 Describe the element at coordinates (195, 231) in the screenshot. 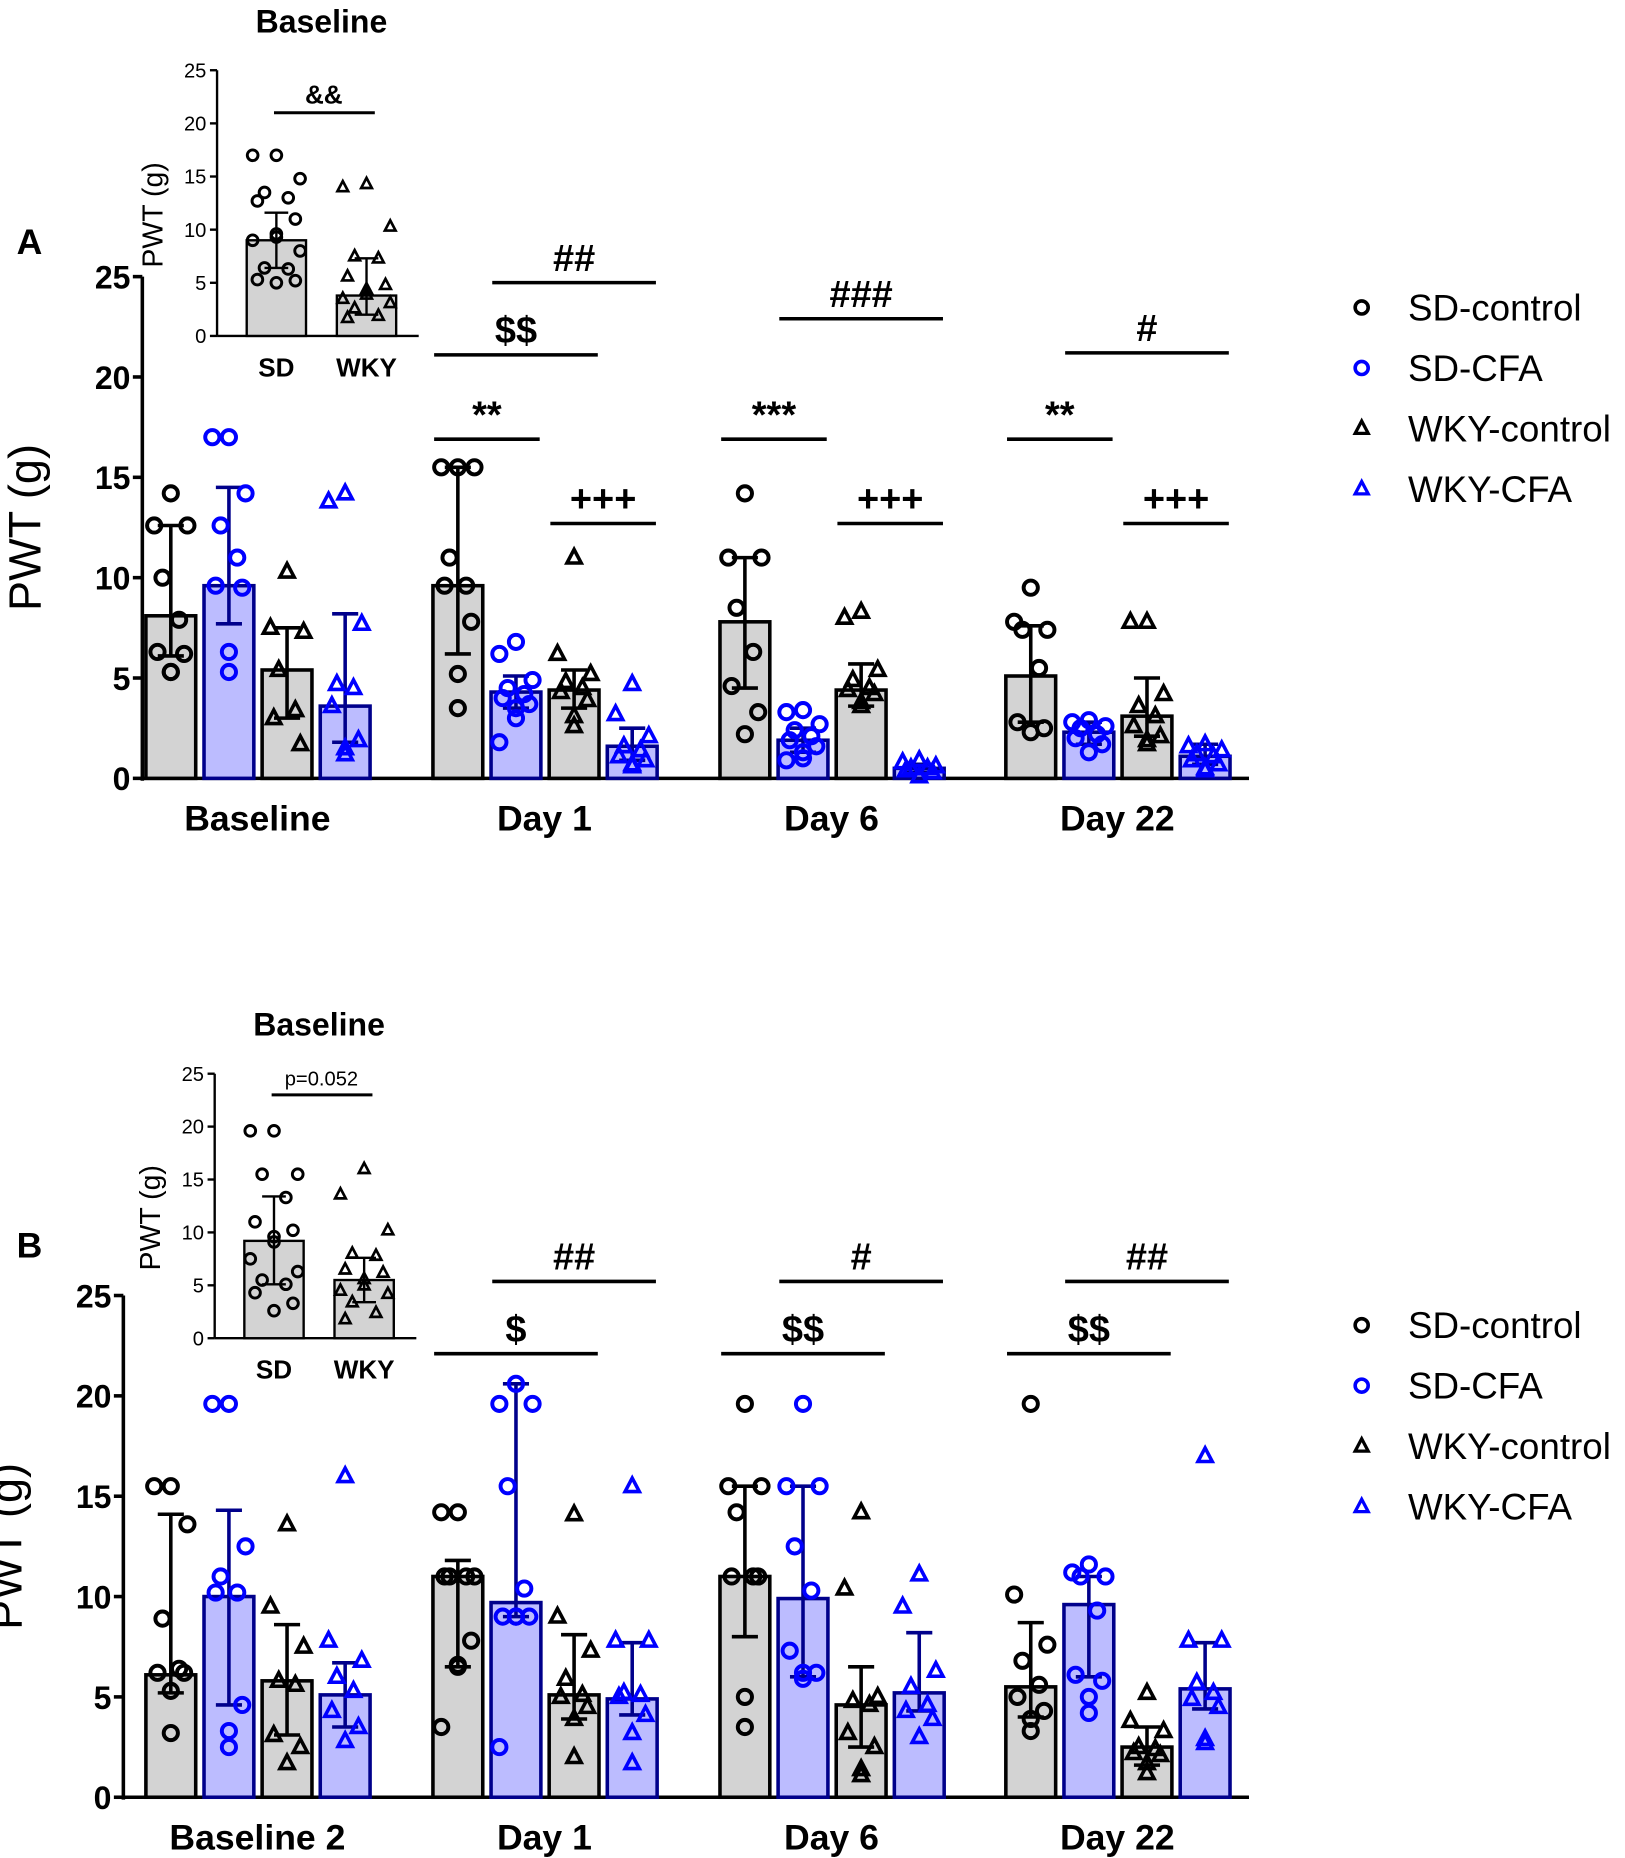

I see `inset-y-tick-label: 10` at that location.